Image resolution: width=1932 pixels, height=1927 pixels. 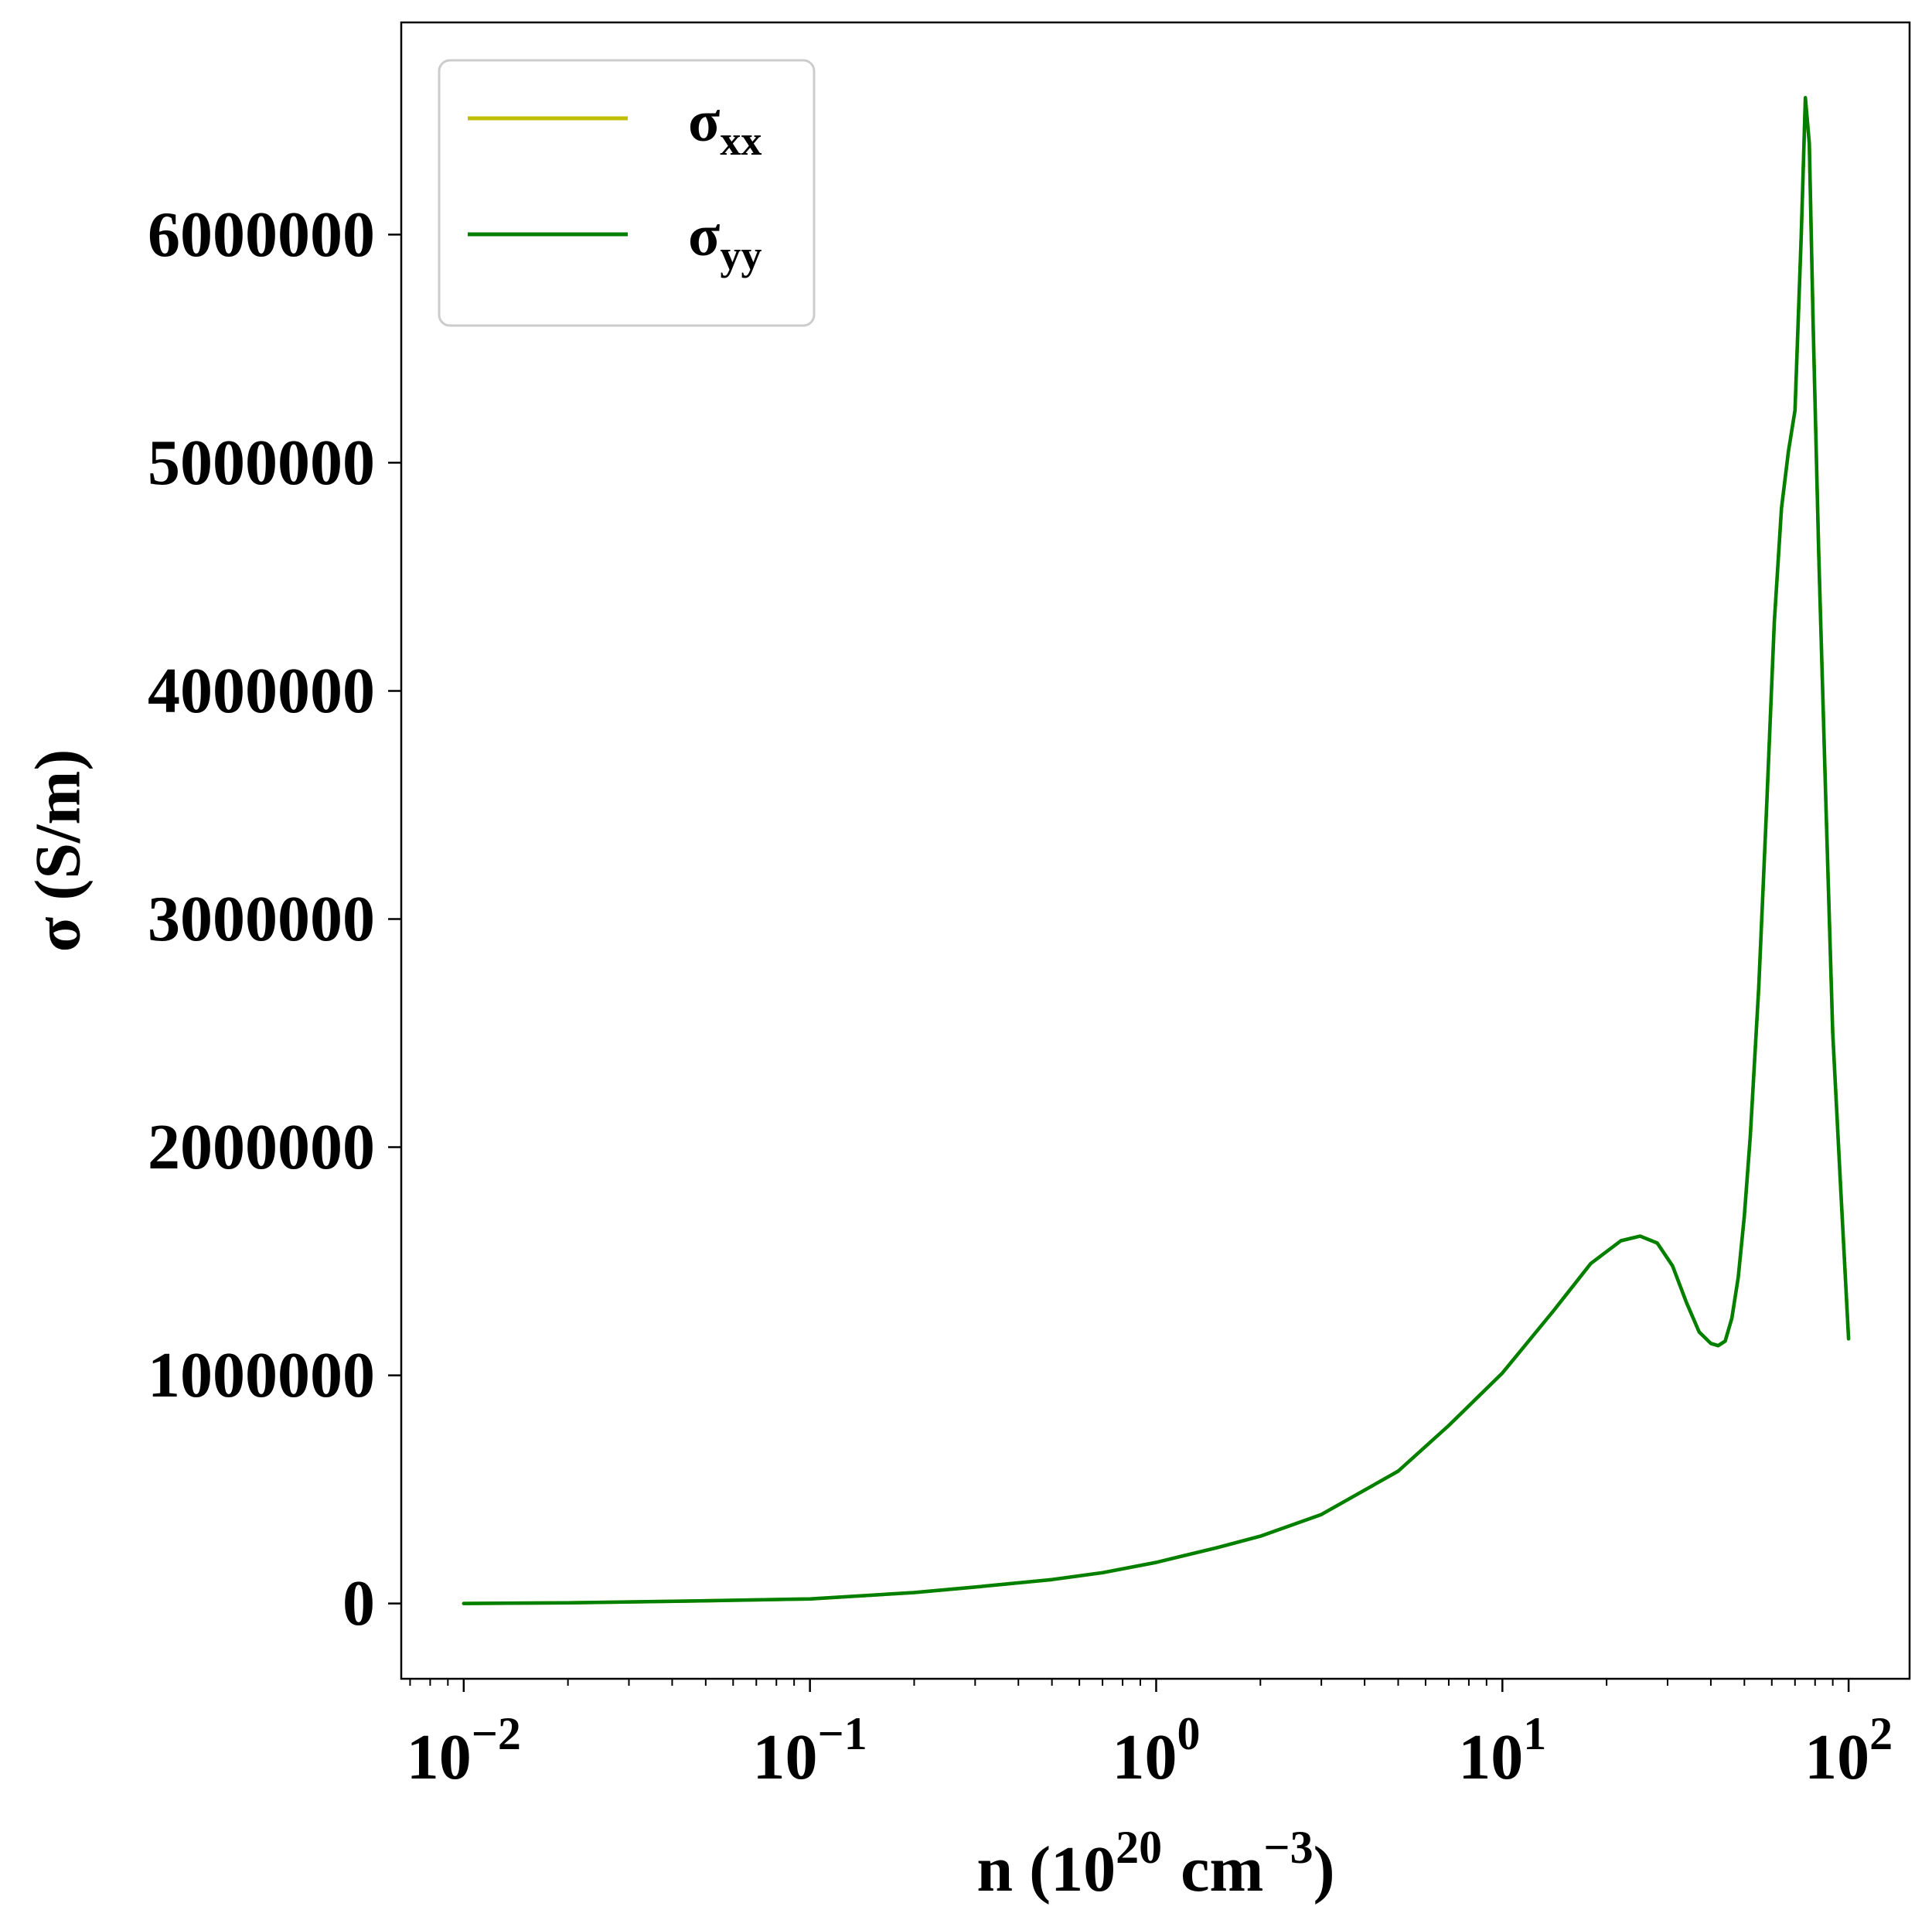 What do you see at coordinates (1534, 1733) in the screenshot?
I see `x-tick-label-exponent: 1` at bounding box center [1534, 1733].